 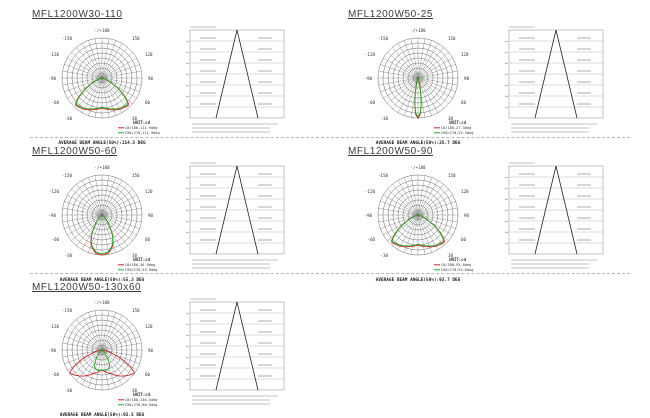 I want to click on beam-angle-label: AVERAGE BEAM ANGLE(50%):25.7 DEG, so click(x=418, y=143).